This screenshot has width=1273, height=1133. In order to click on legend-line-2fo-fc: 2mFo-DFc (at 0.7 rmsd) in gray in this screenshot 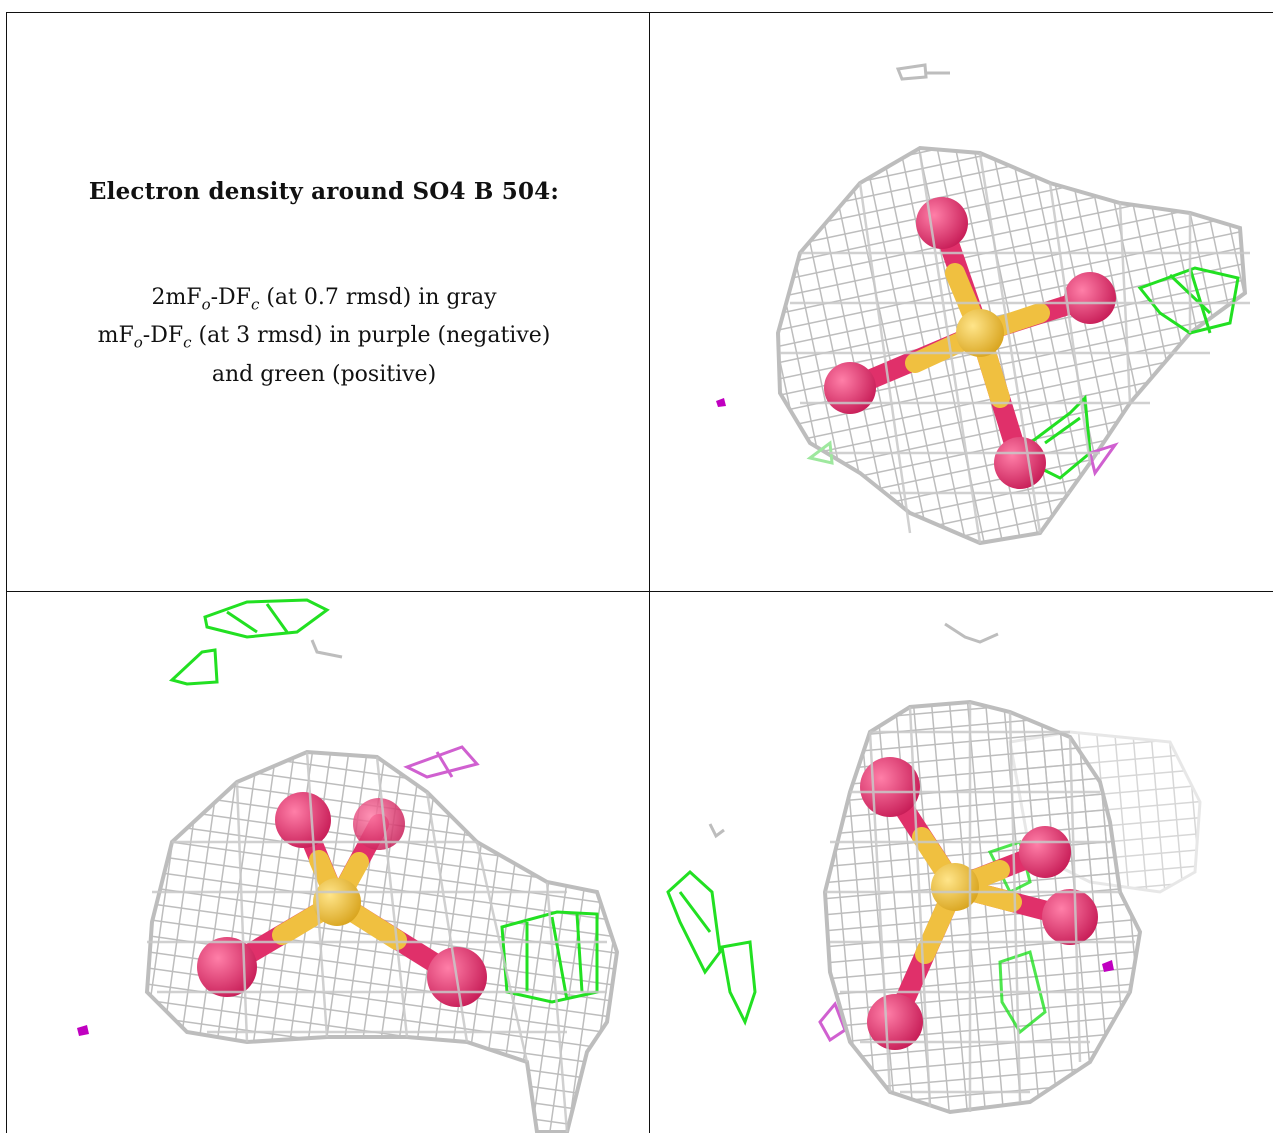, I will do `click(324, 301)`.